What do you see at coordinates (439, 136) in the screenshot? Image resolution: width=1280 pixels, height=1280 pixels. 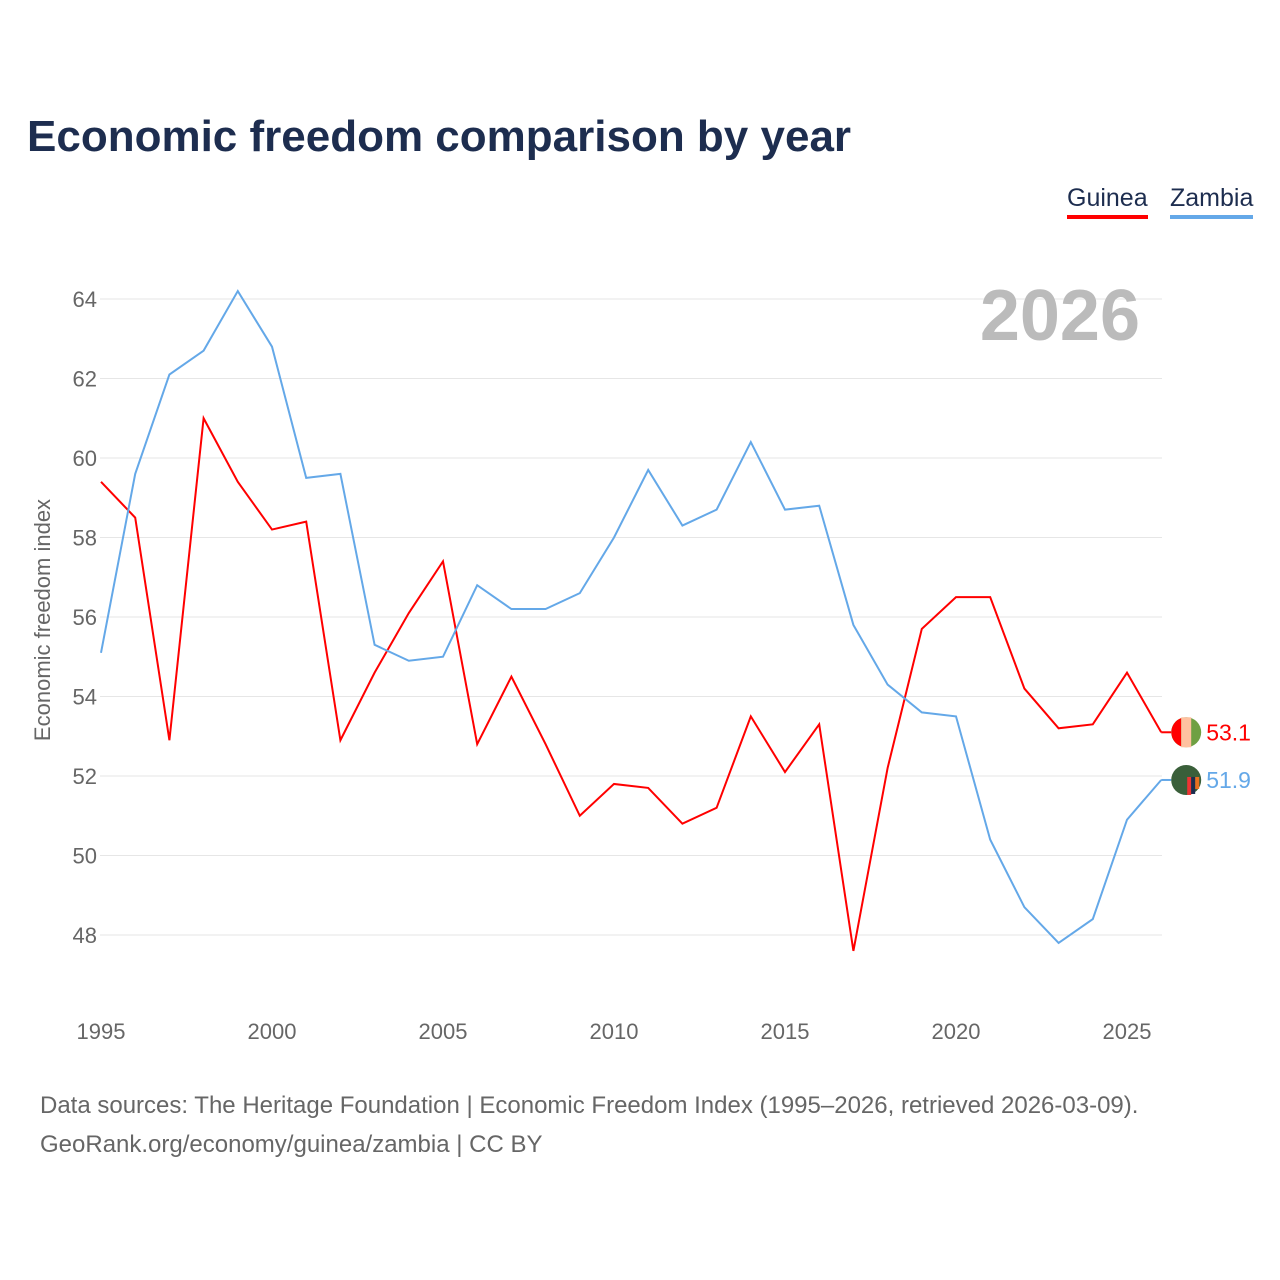 I see `chart-title: Economic freedom comparison by year` at bounding box center [439, 136].